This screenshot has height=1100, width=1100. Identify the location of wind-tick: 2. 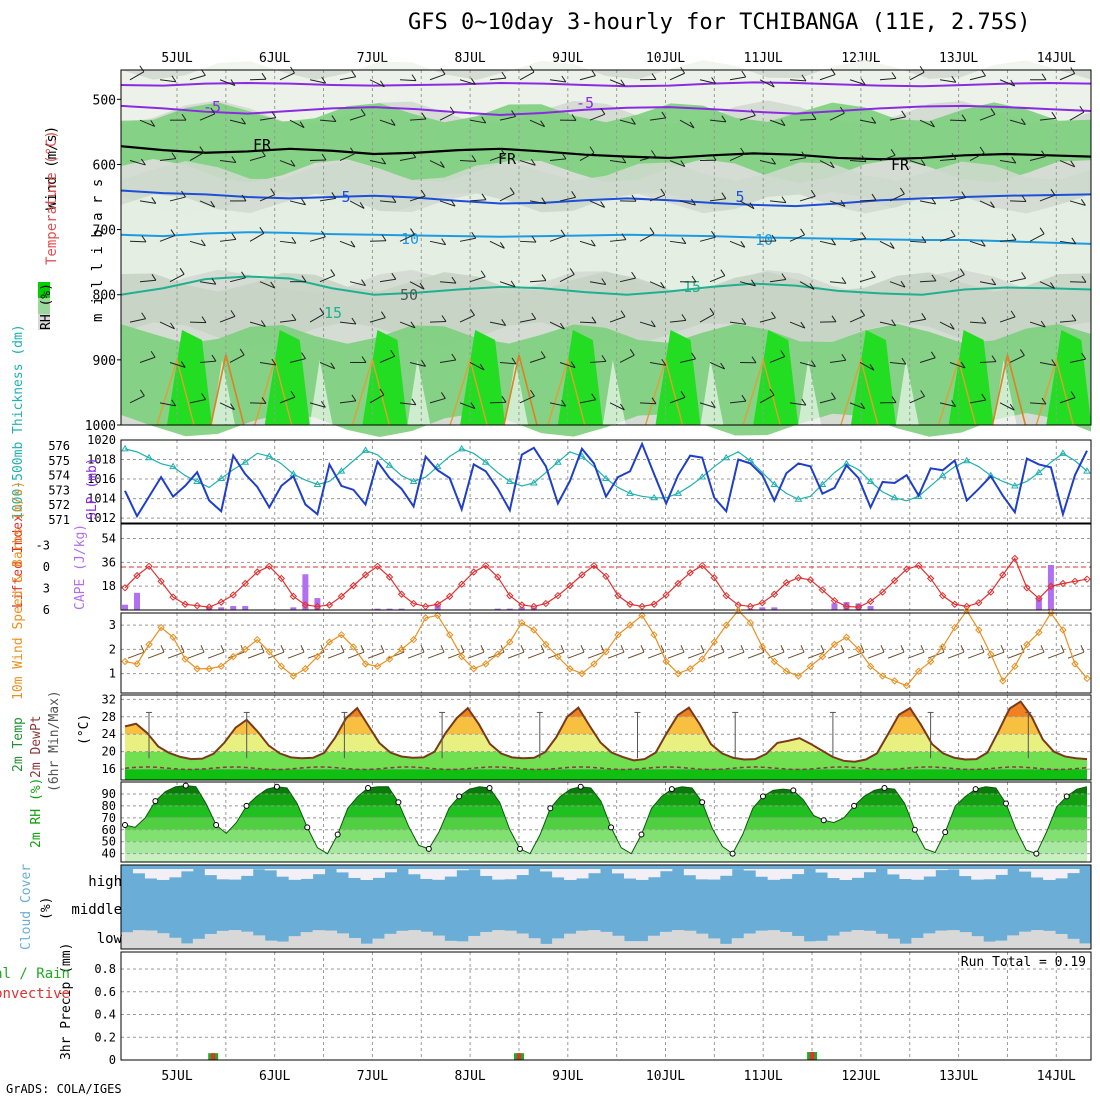
(112, 649).